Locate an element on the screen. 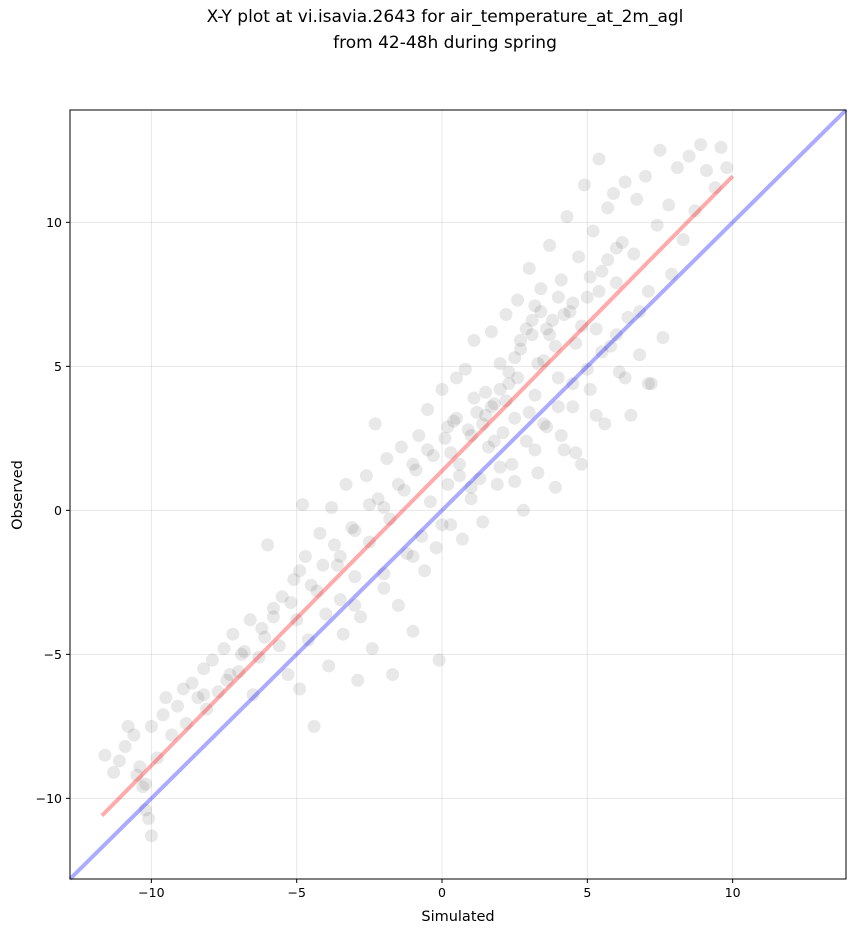  y-axis-ticks: −10 −5 0 5 10 is located at coordinates (53, 510).